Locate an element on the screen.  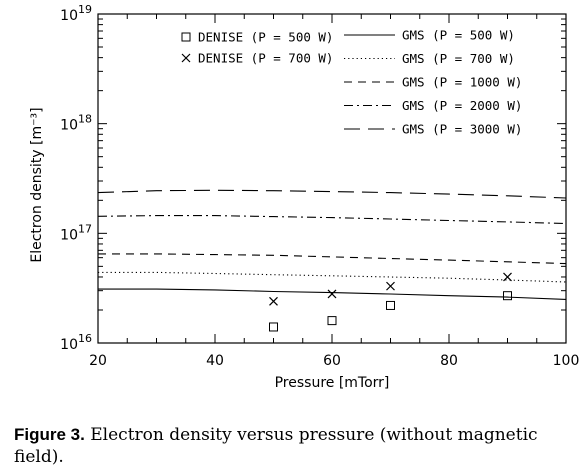
x-tick-label: 60 is located at coordinates (332, 361).